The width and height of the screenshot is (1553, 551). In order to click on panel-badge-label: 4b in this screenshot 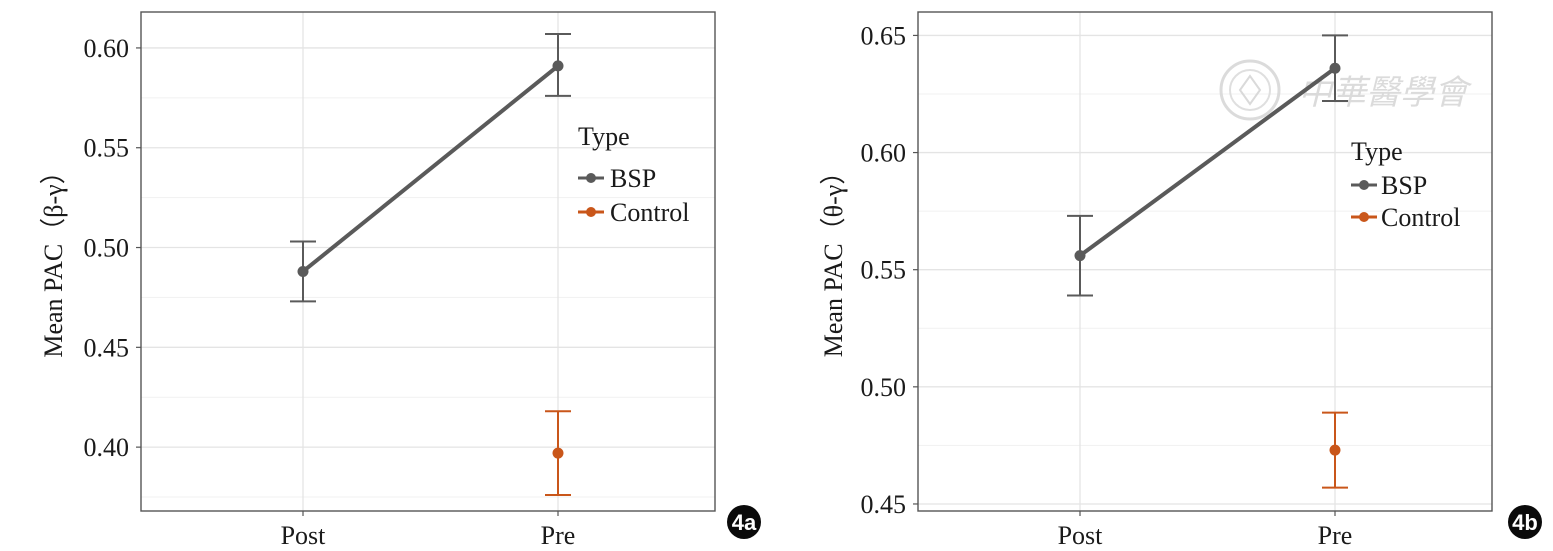, I will do `click(1525, 522)`.